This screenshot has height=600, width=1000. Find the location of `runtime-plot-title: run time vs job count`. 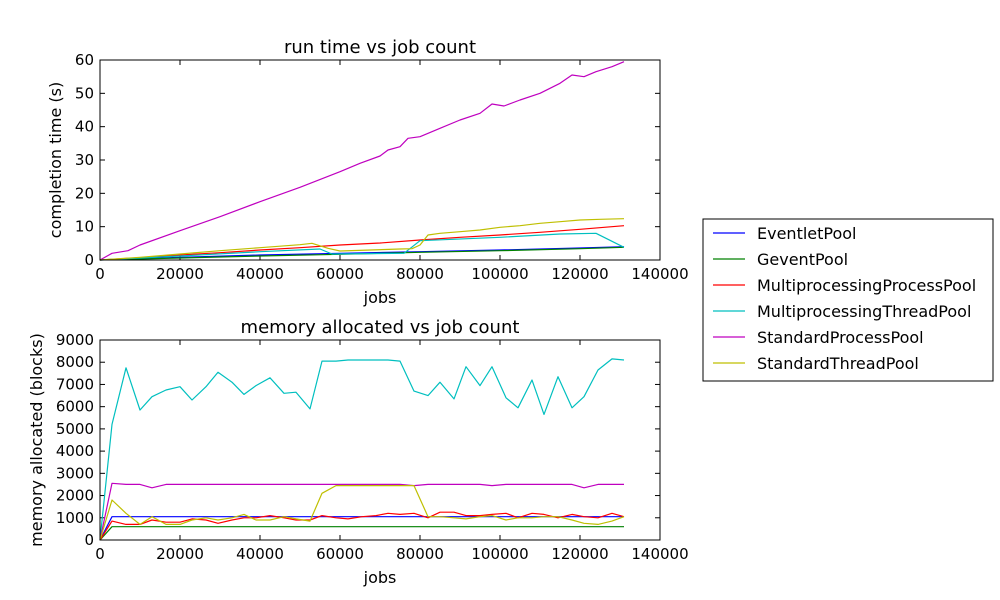

runtime-plot-title: run time vs job count is located at coordinates (380, 47).